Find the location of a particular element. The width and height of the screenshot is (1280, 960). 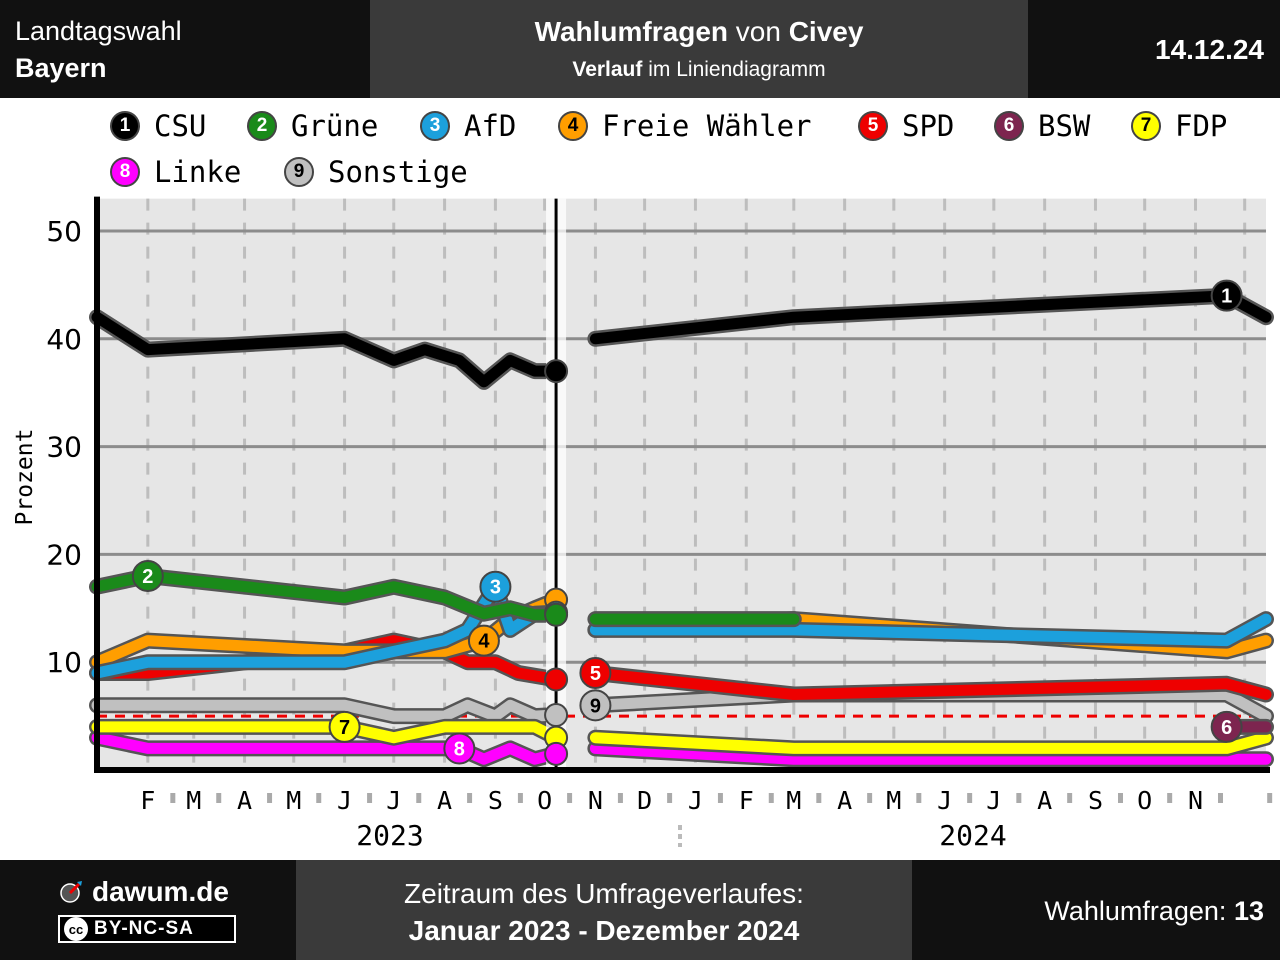

period-label: Zeitraum des Umfrageverlaufes: is located at coordinates (604, 893).